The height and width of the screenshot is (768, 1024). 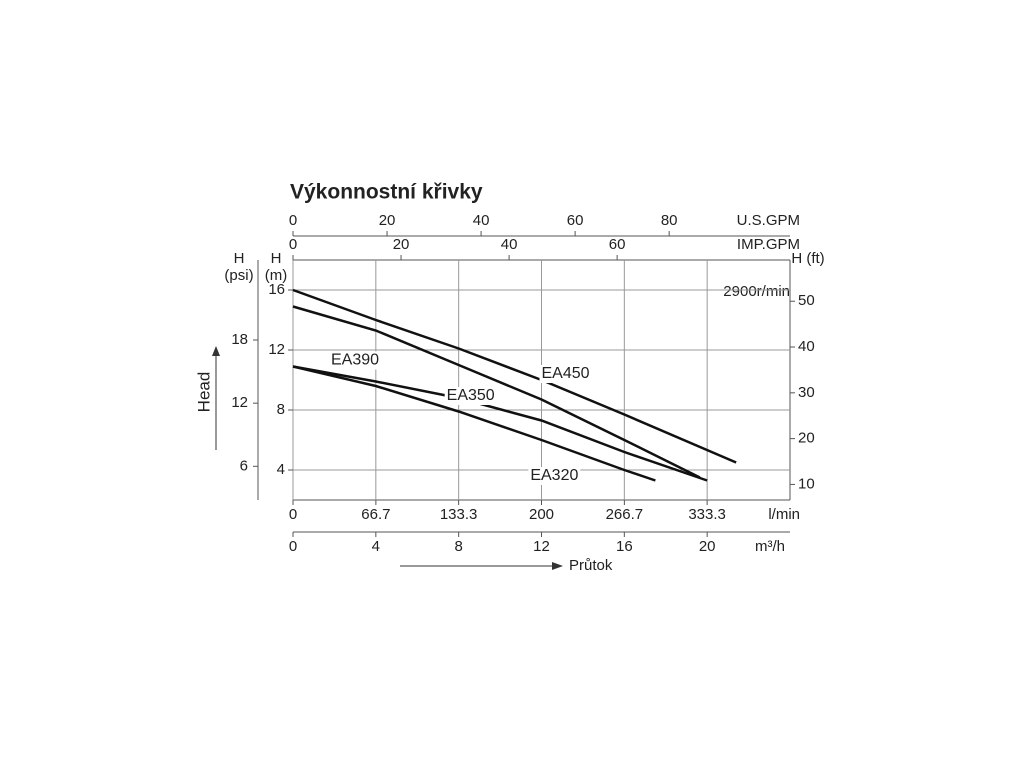 What do you see at coordinates (557, 566) in the screenshot?
I see `flow-arrow-head` at bounding box center [557, 566].